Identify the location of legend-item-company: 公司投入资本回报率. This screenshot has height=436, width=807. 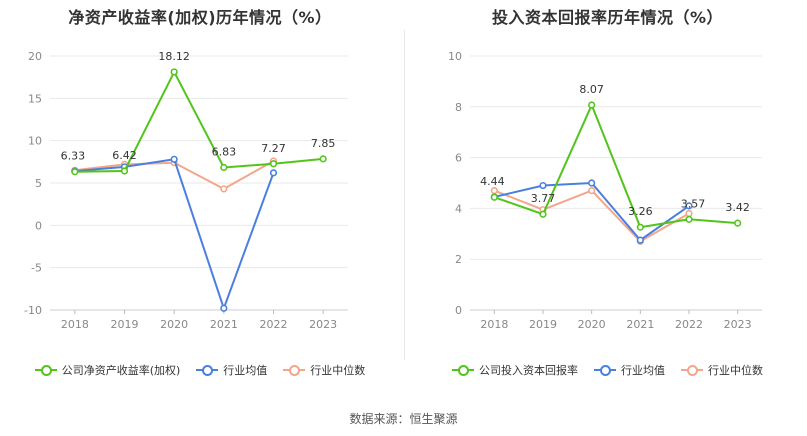
(515, 370).